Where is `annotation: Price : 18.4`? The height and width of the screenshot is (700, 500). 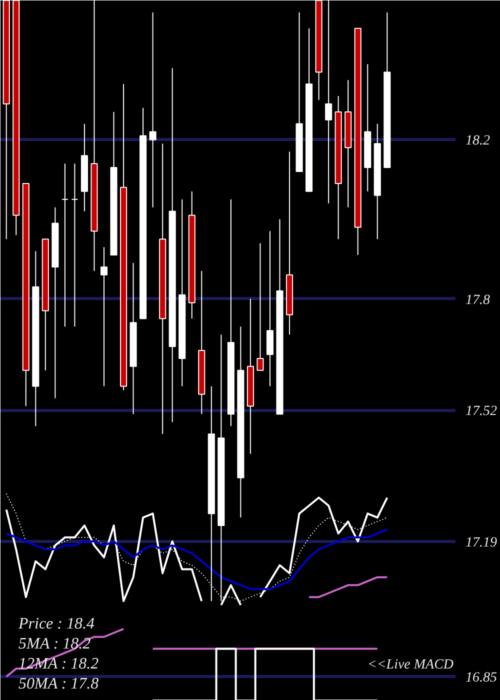 annotation: Price : 18.4 is located at coordinates (56, 624).